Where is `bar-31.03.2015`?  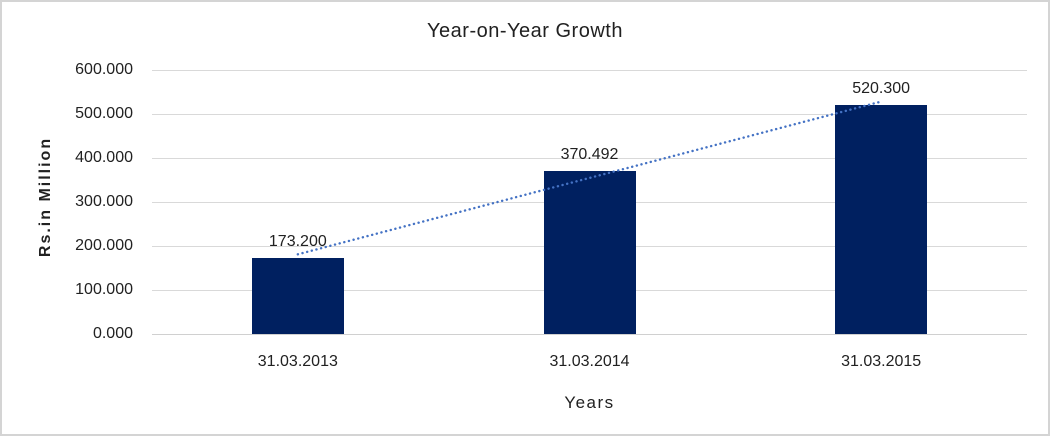 bar-31.03.2015 is located at coordinates (881, 219).